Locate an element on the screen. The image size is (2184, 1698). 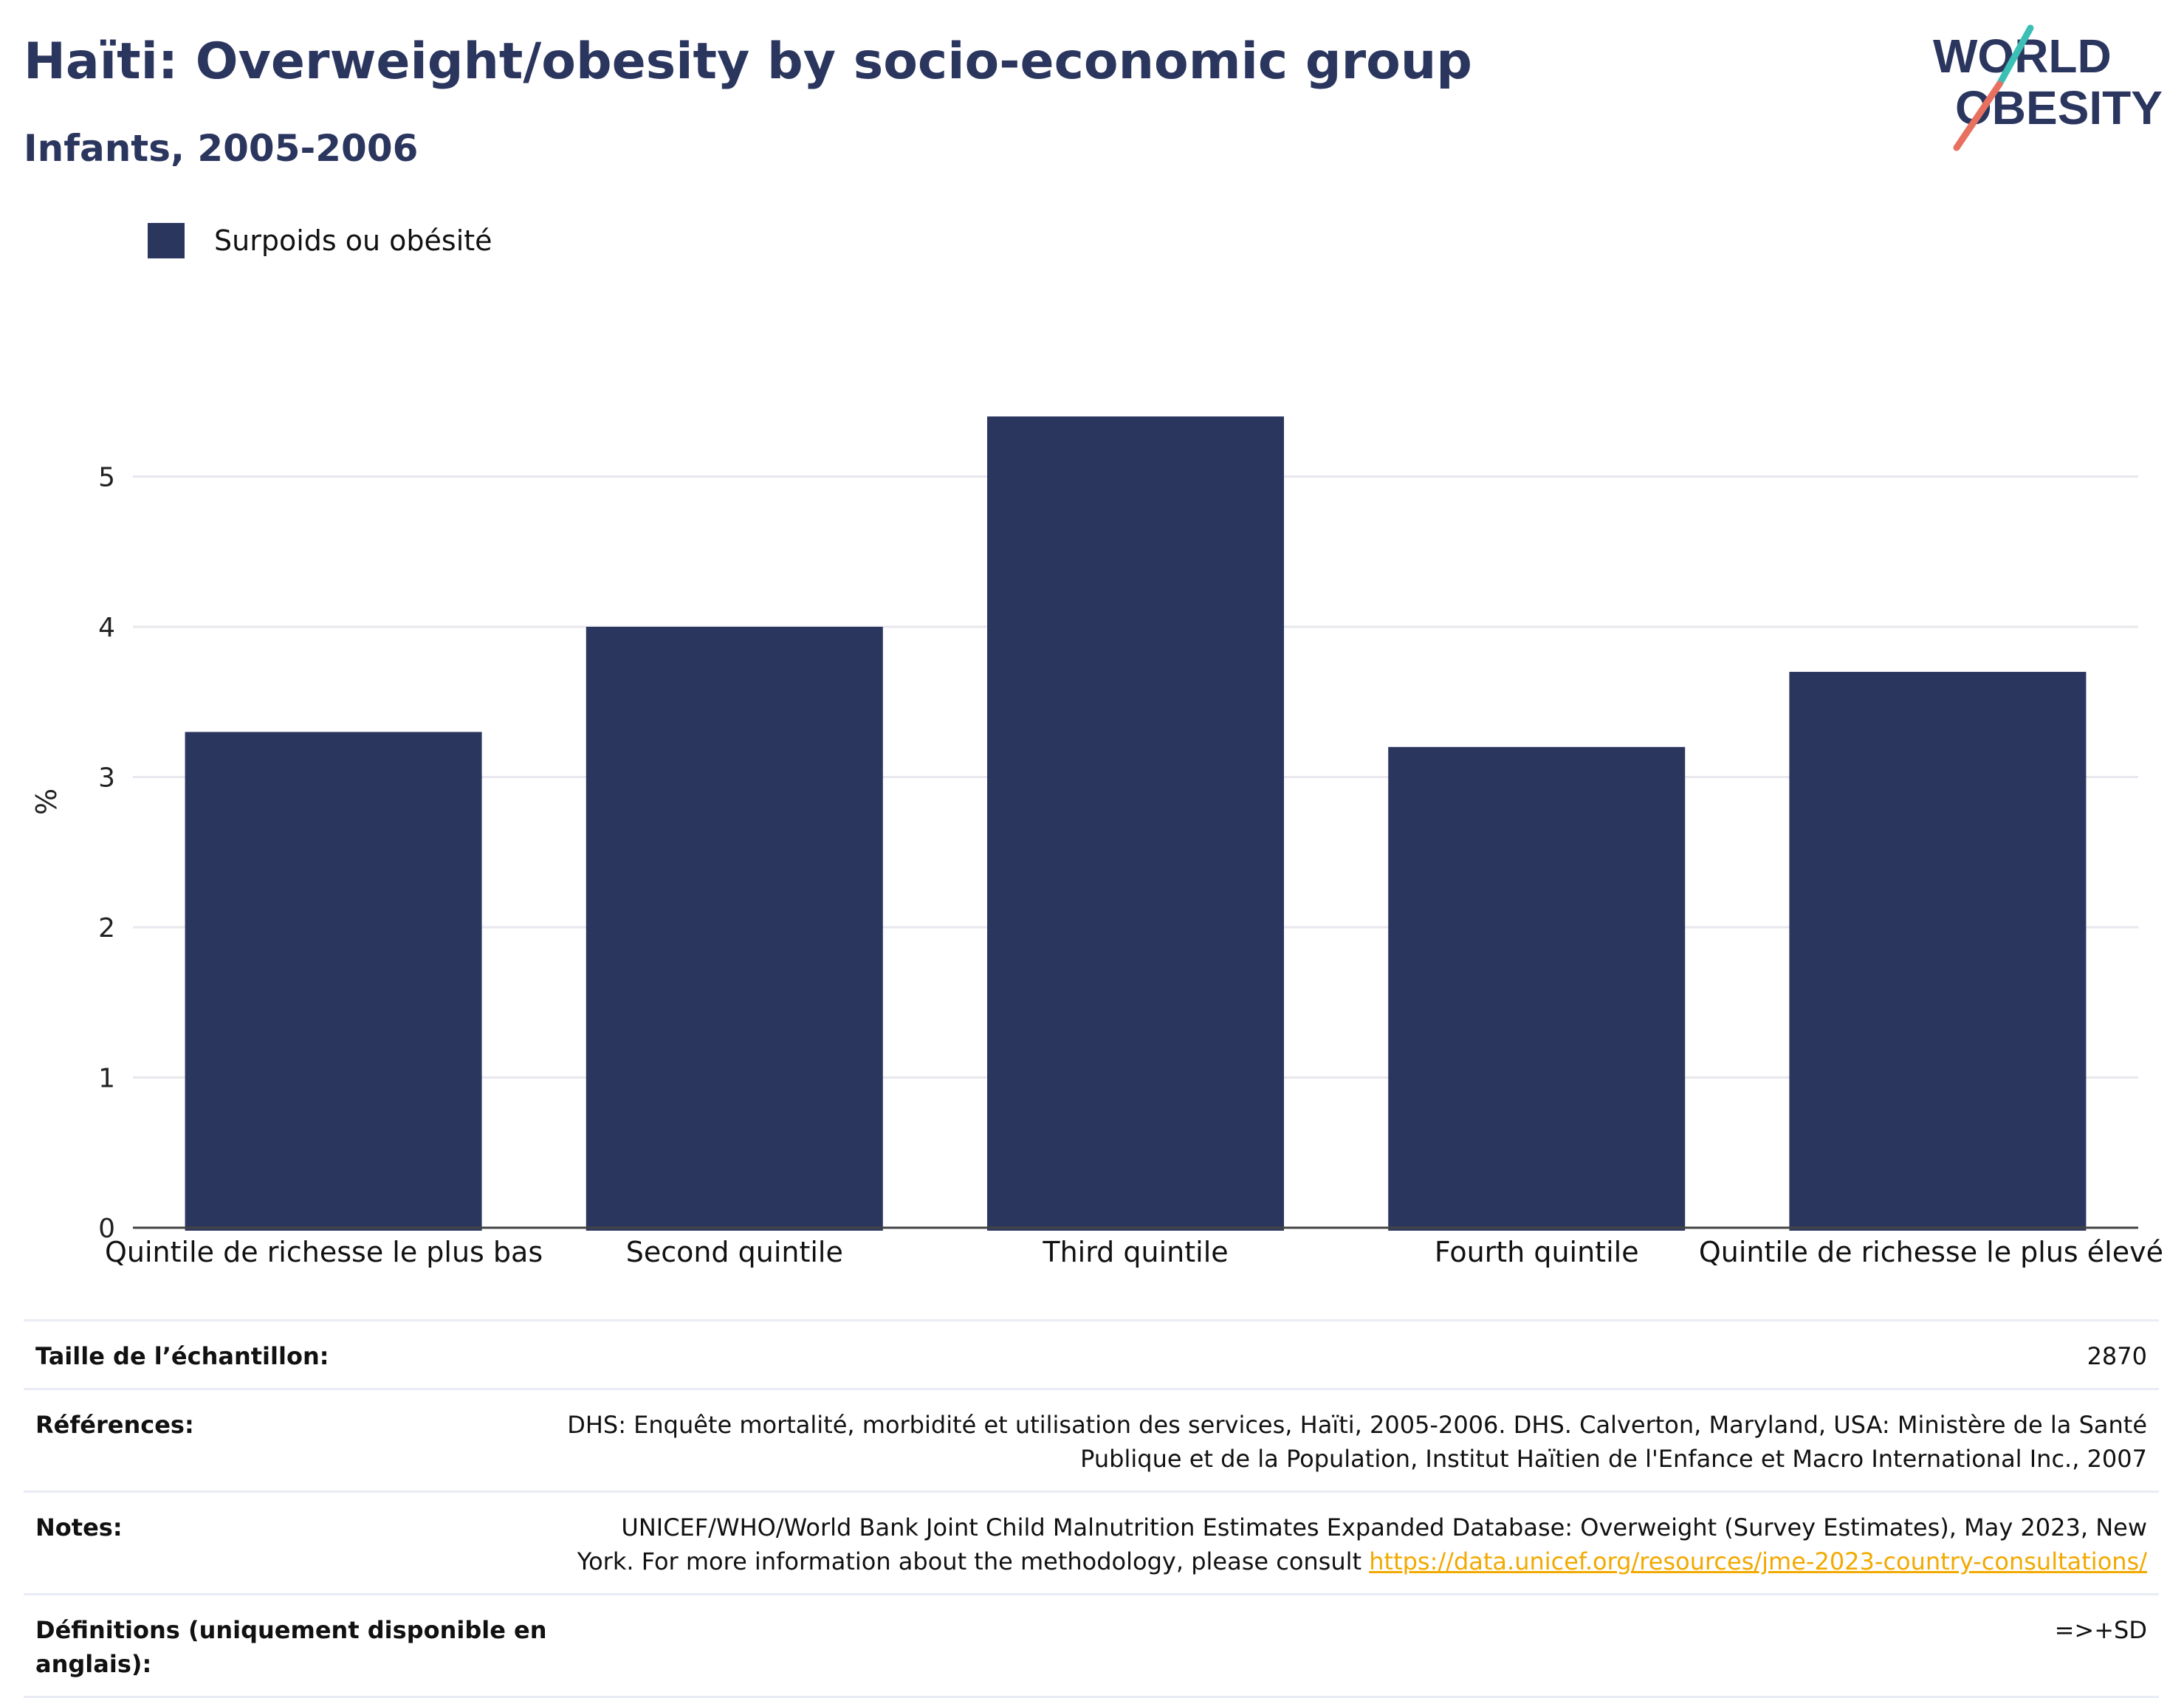
y-axis-title: % is located at coordinates (47, 802).